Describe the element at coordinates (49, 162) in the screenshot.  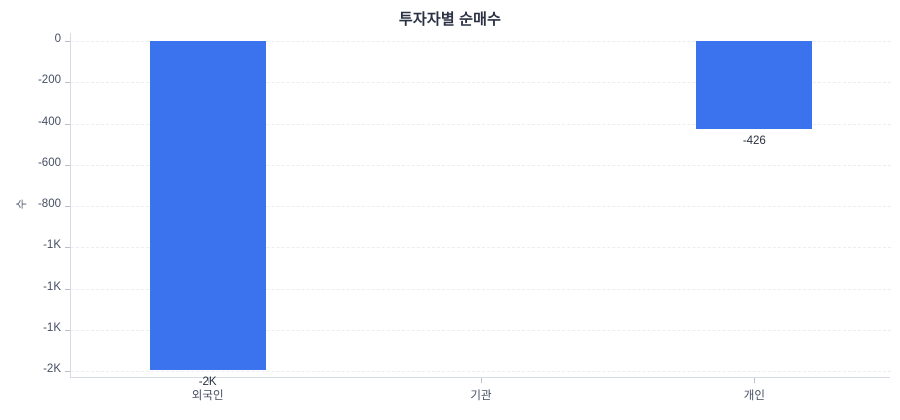
I see `y-tick-label: -600` at that location.